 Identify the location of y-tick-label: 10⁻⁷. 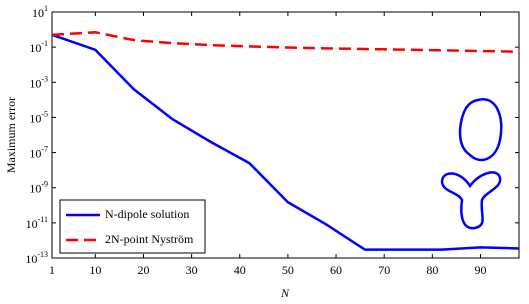
(38, 152).